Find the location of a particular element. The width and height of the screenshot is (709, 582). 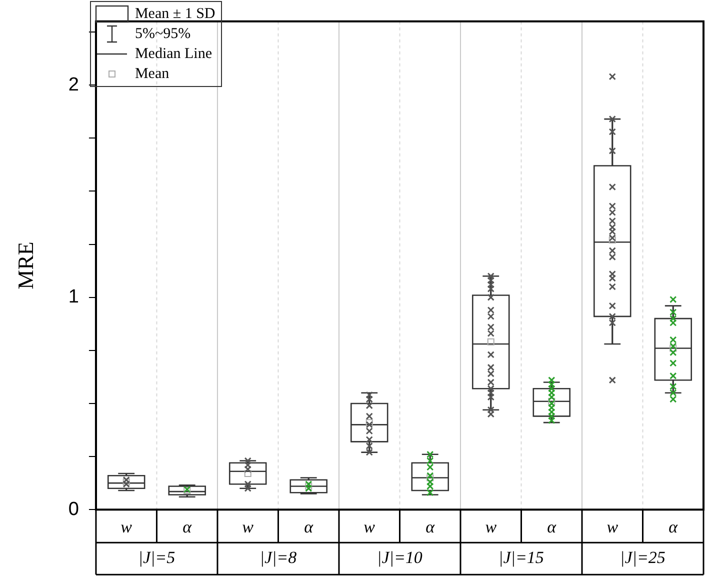

text: |J|=25 is located at coordinates (643, 558).